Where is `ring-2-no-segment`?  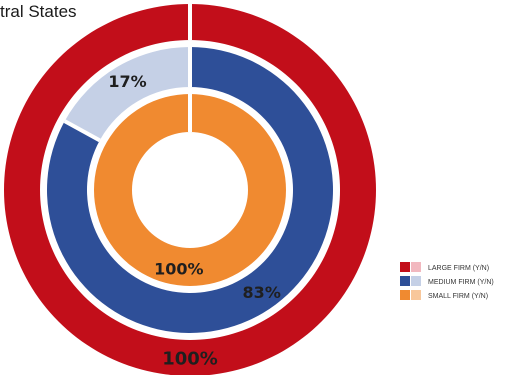
ring-2-no-segment is located at coordinates (127, 94).